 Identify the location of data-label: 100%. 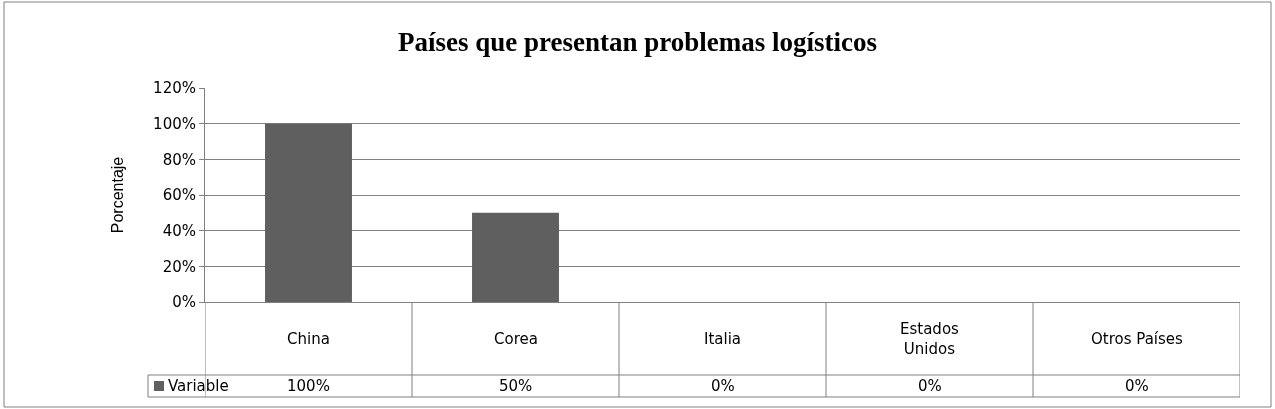
(308, 386).